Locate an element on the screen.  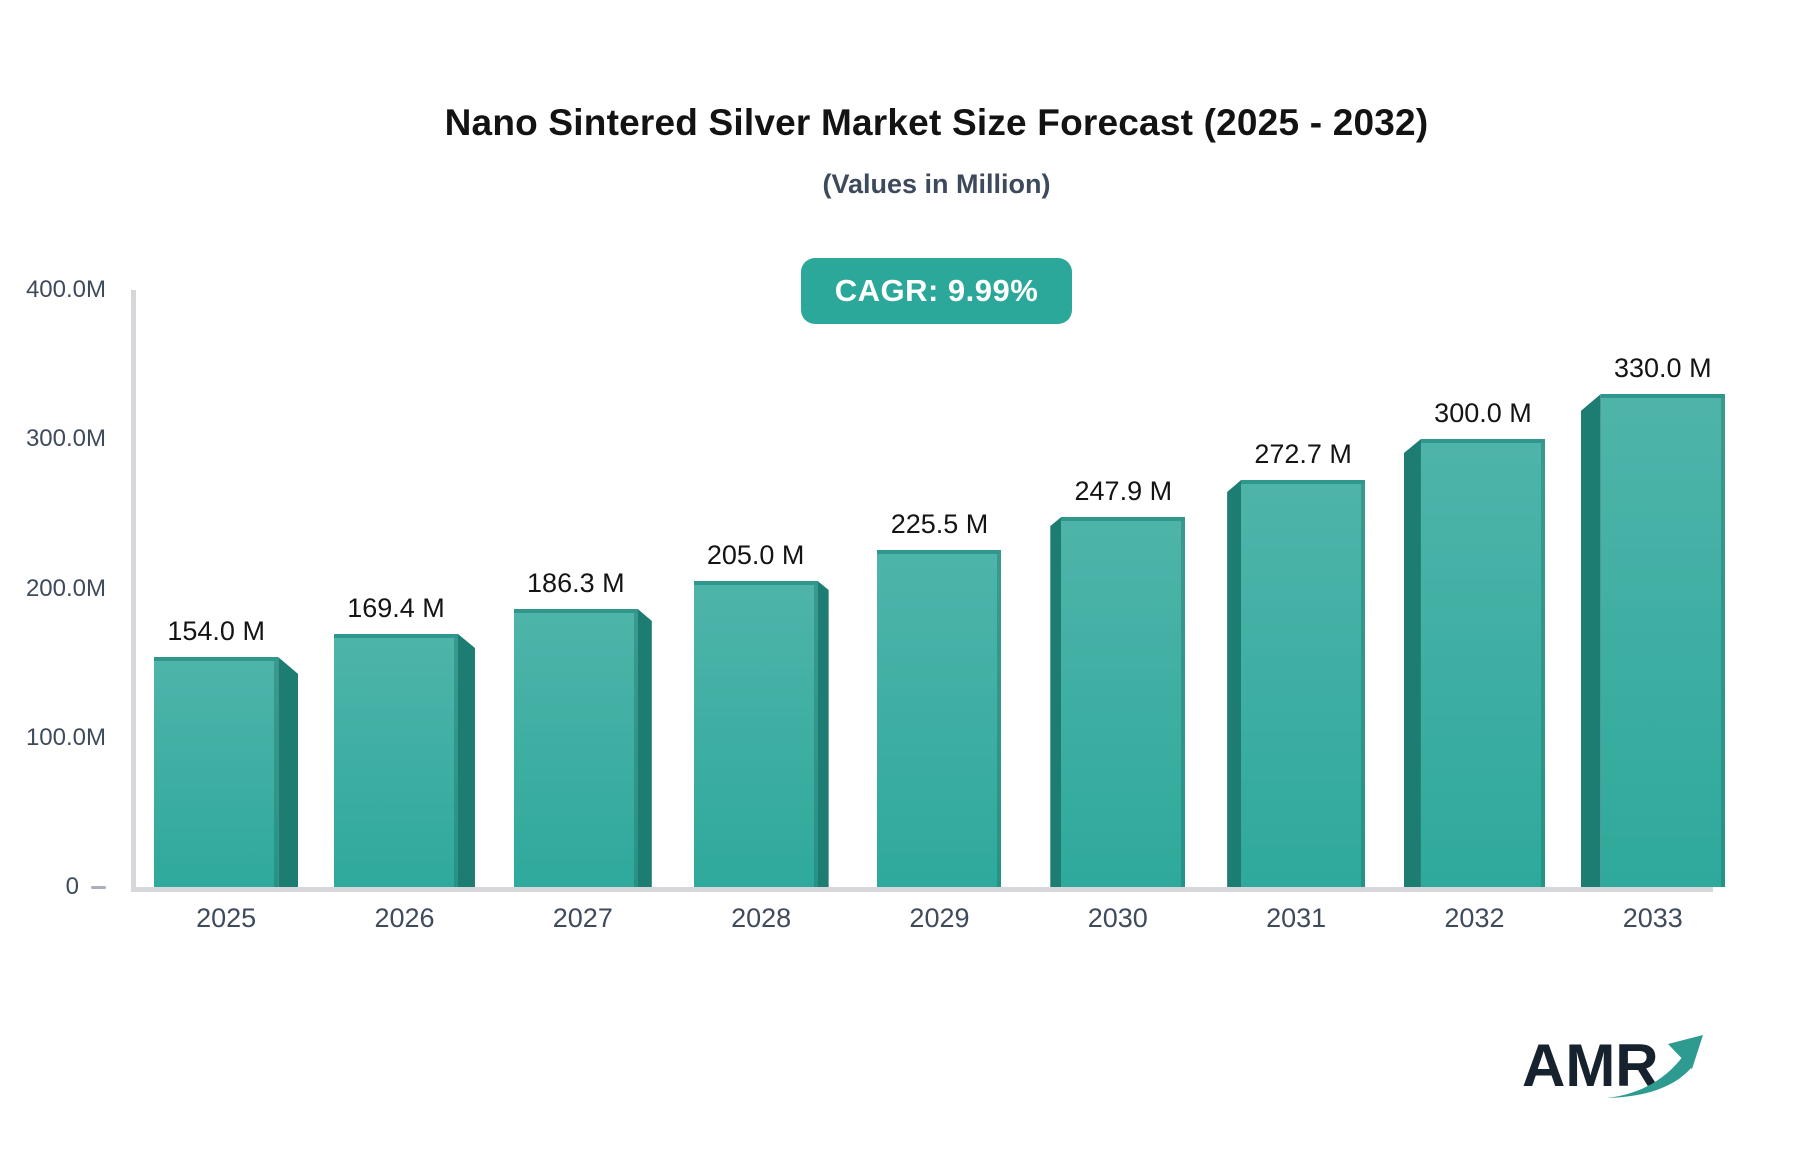
bar-2026: 169.4 M is located at coordinates (395, 740).